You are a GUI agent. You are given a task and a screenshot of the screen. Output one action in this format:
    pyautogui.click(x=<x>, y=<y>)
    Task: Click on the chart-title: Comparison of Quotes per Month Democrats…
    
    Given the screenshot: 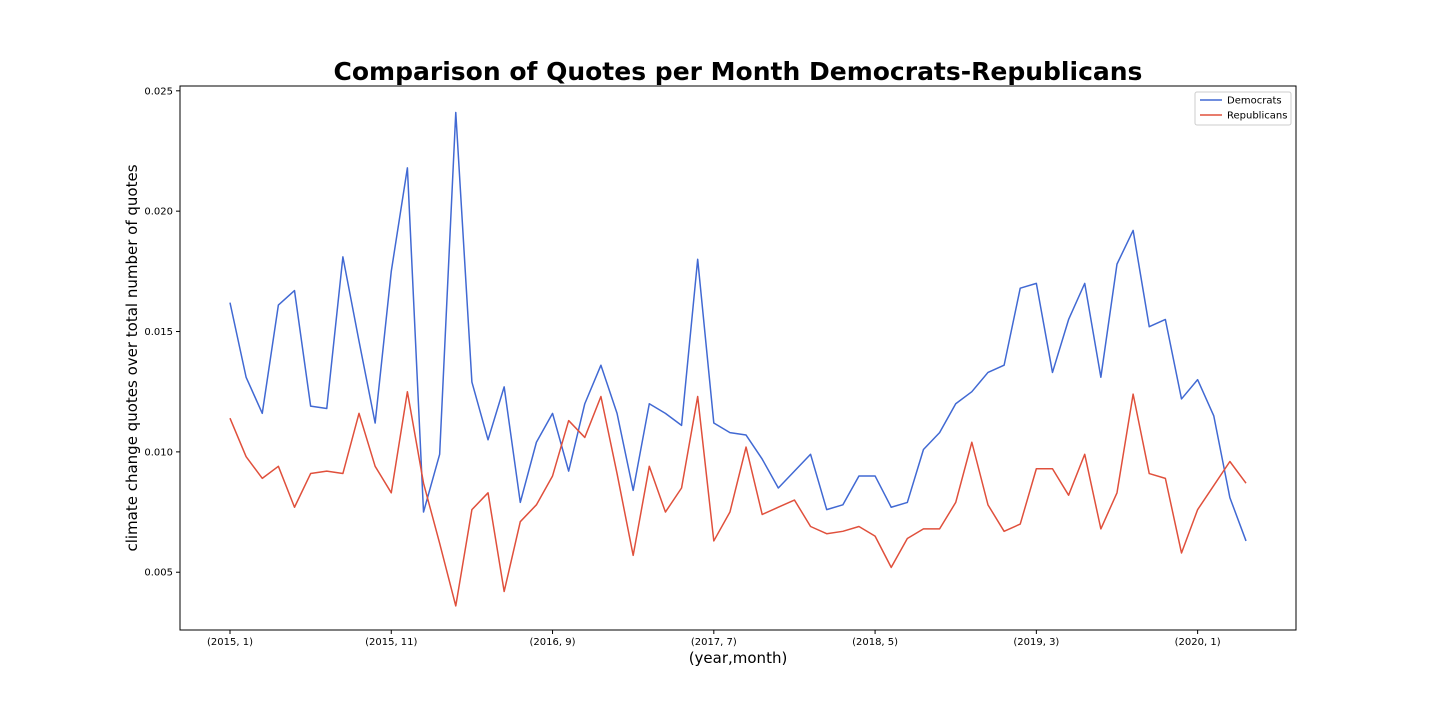 What is the action you would take?
    pyautogui.click(x=738, y=71)
    